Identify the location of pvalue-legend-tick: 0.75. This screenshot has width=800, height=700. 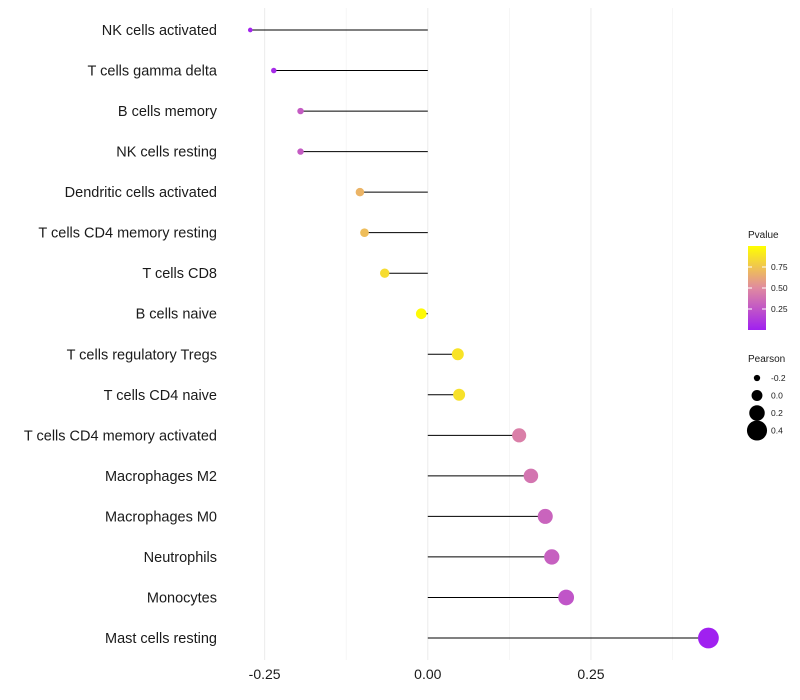
(779, 267).